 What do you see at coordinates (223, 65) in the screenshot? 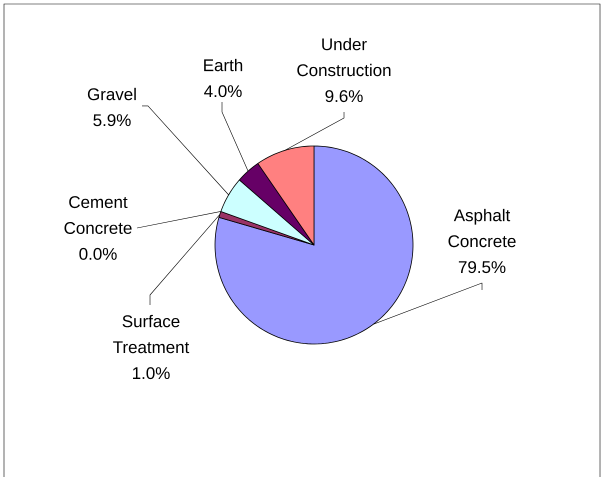
I see `slice-label: Earth` at bounding box center [223, 65].